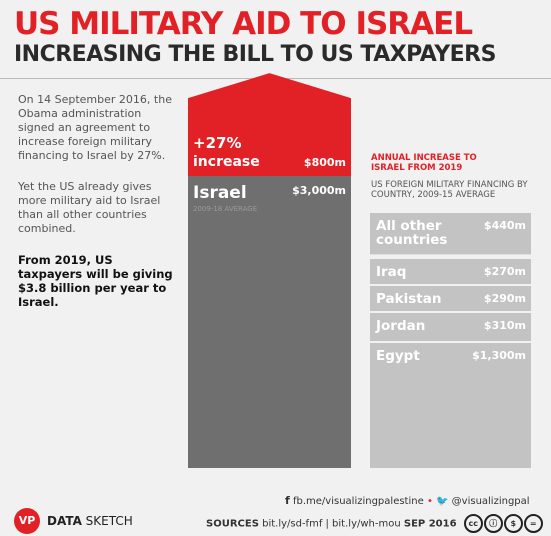 This screenshot has height=536, width=551. What do you see at coordinates (287, 500) in the screenshot?
I see `facebook-icon: f` at bounding box center [287, 500].